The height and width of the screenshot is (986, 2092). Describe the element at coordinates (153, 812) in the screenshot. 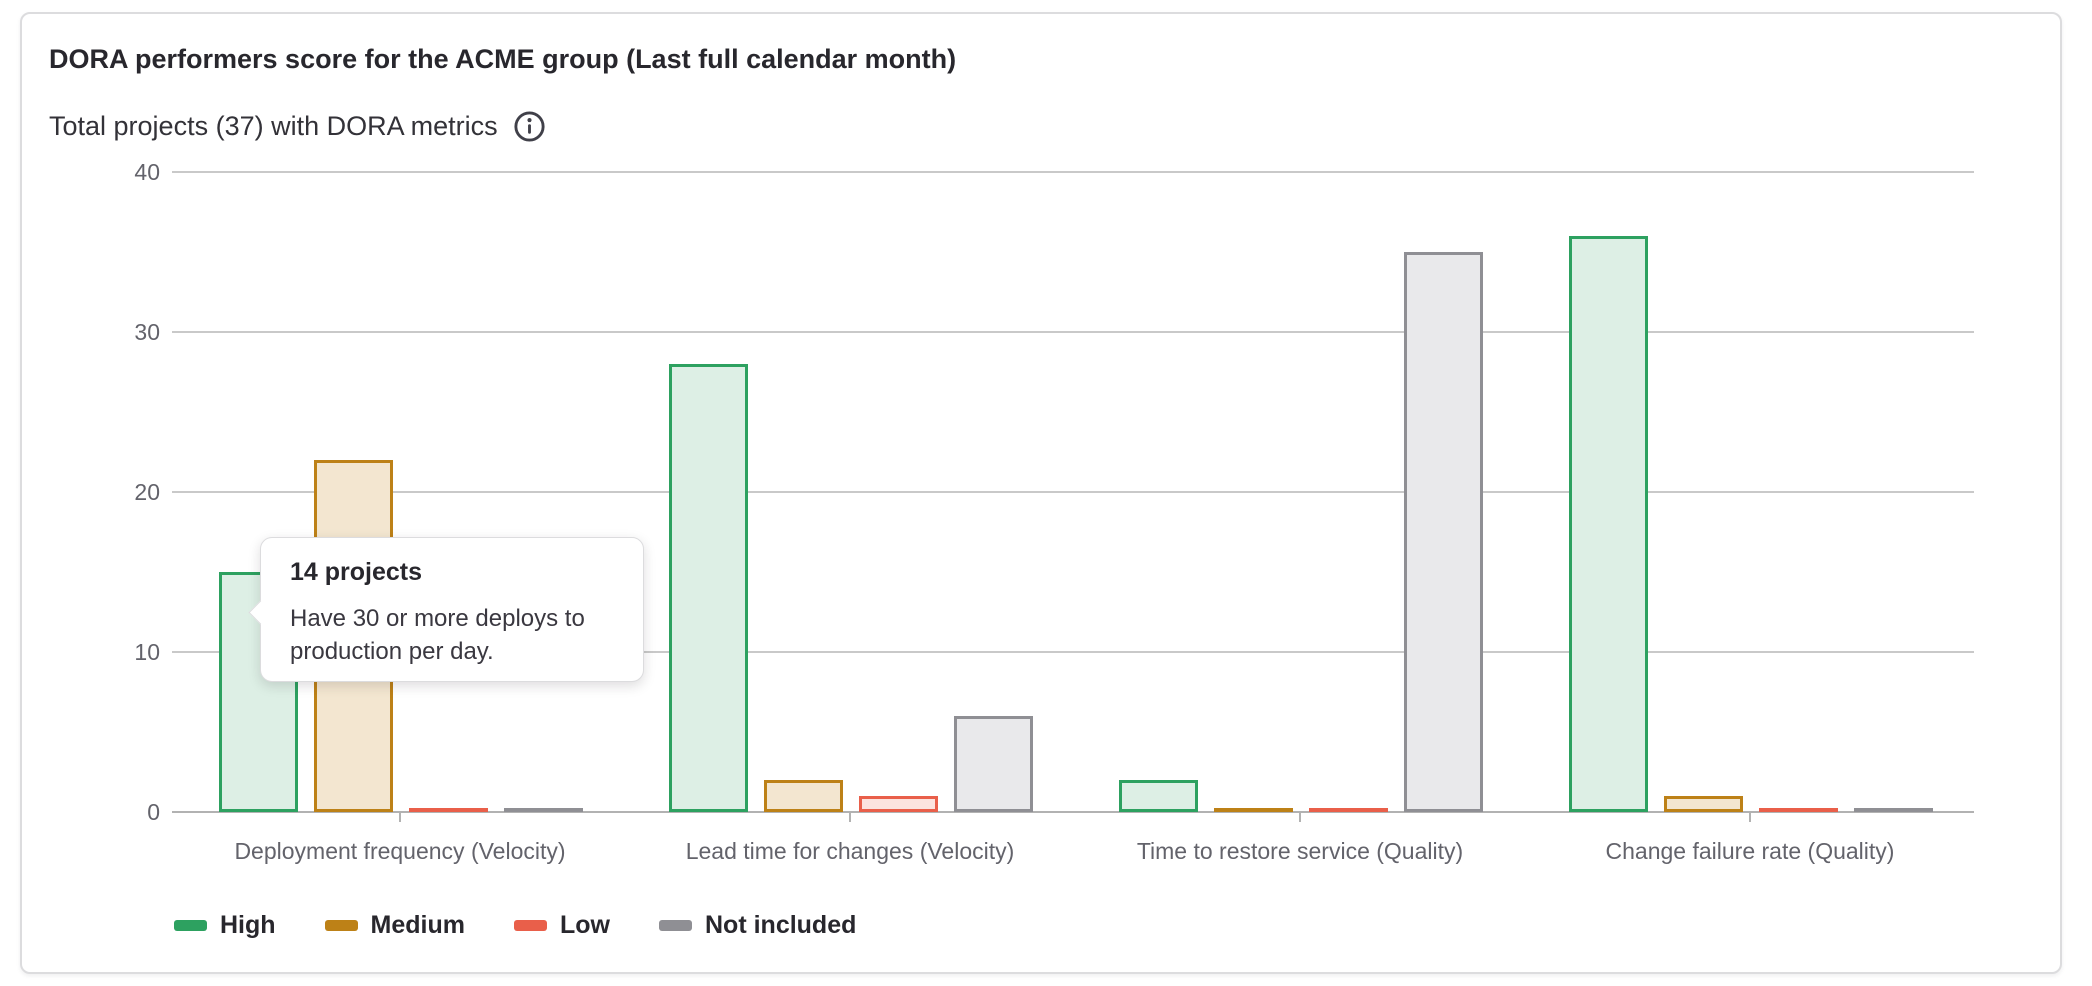

I see `y-axis-label-0: 0` at that location.